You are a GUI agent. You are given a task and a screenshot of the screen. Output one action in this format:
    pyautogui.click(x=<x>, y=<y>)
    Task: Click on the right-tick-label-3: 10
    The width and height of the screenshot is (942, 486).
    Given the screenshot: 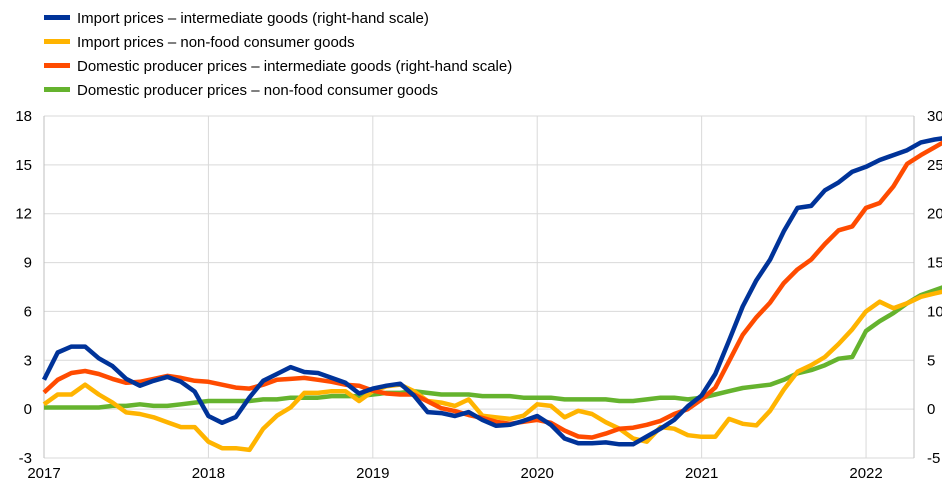 What is the action you would take?
    pyautogui.click(x=934, y=311)
    